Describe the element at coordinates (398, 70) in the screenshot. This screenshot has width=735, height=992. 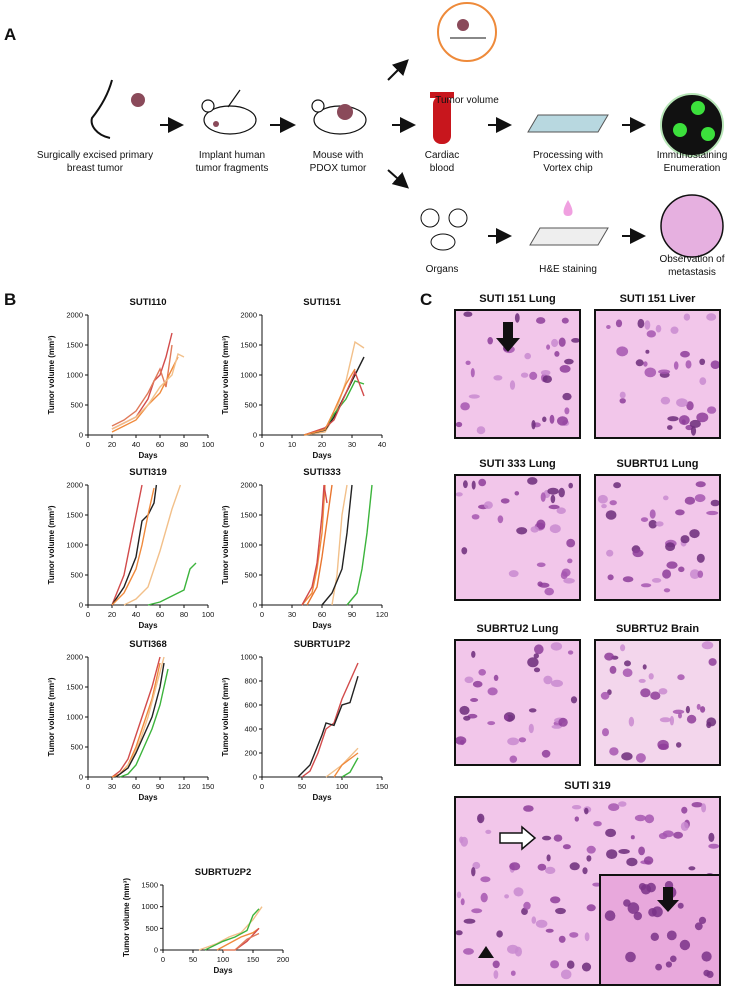
I see `arrow` at that location.